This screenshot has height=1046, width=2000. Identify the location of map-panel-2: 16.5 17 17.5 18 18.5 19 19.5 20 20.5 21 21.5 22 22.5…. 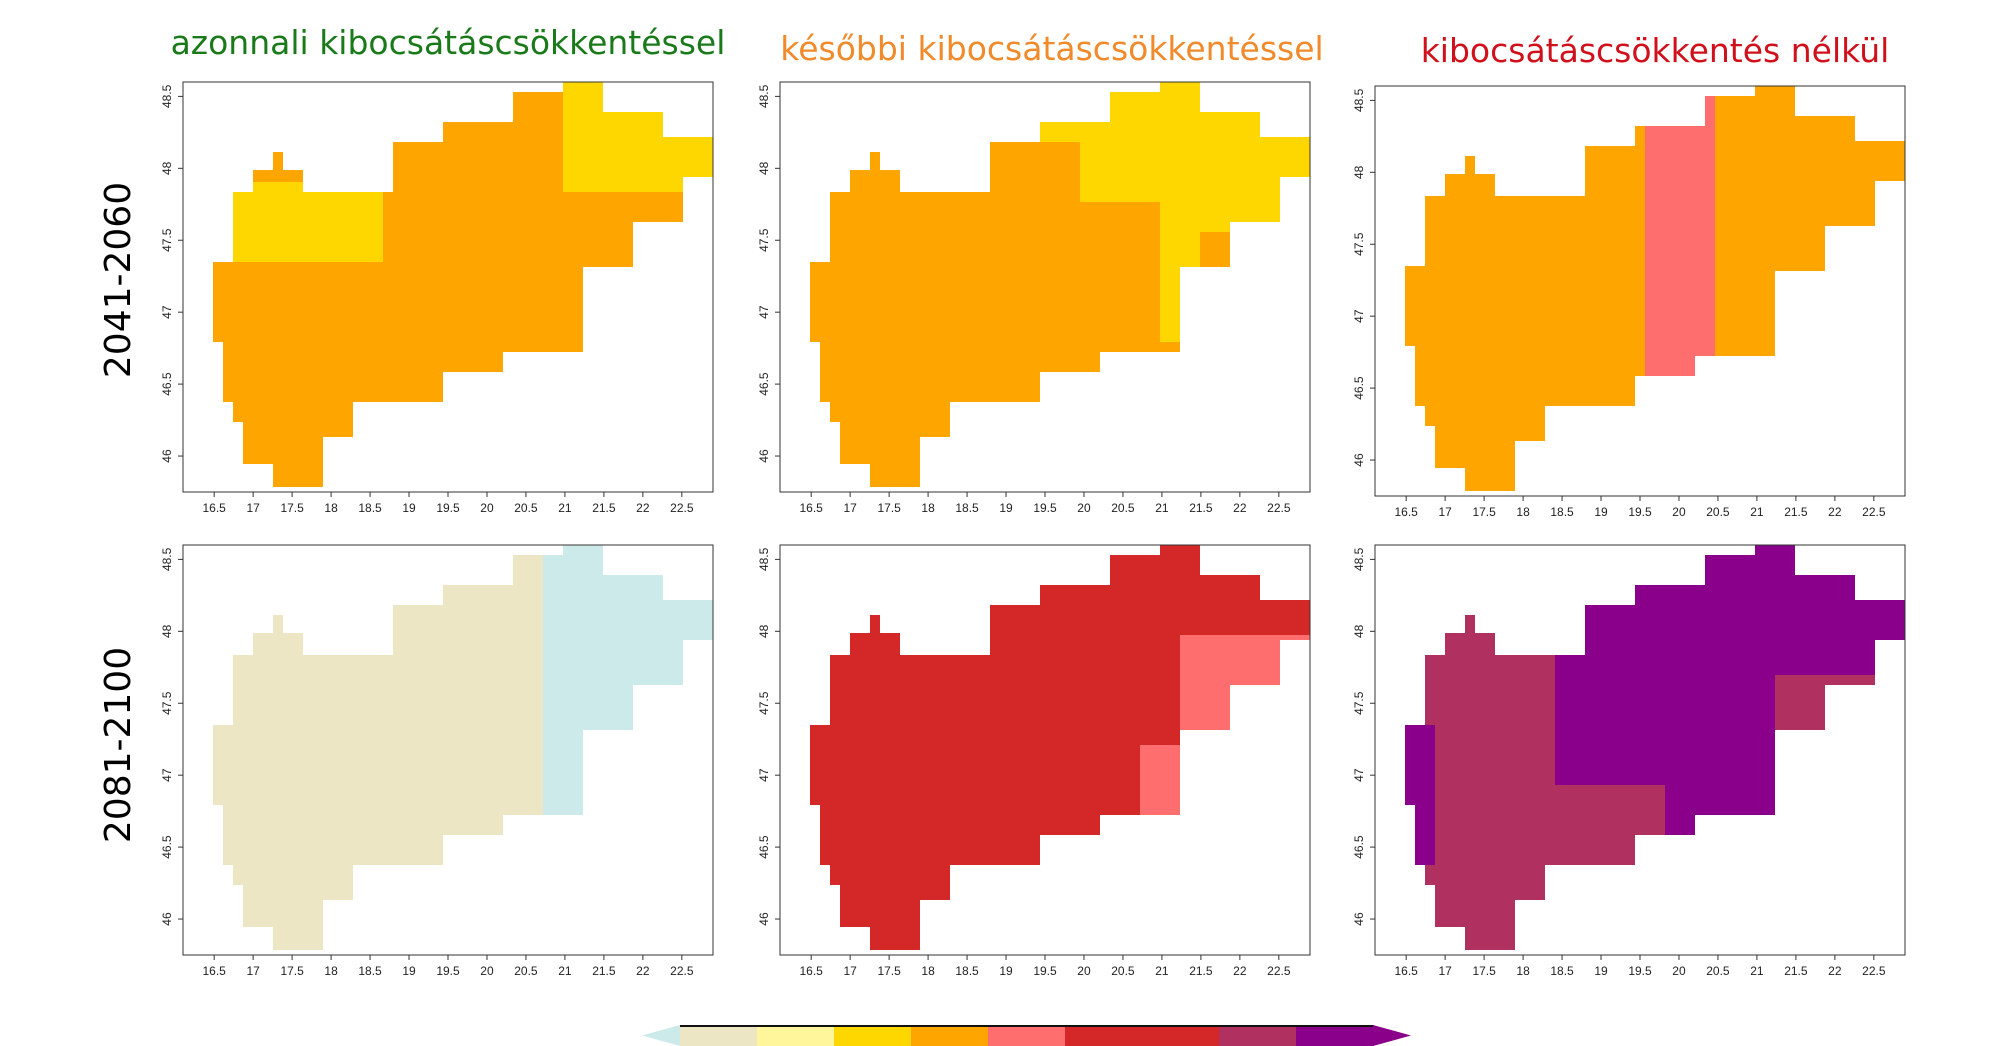
(1034, 298).